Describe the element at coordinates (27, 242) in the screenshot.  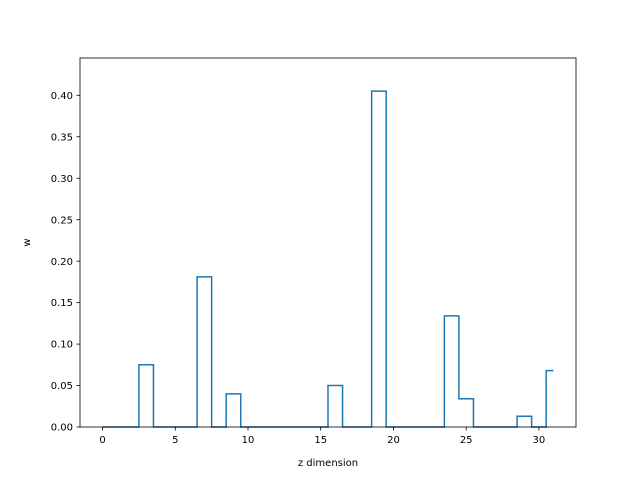
I see `y-axis-label: w` at that location.